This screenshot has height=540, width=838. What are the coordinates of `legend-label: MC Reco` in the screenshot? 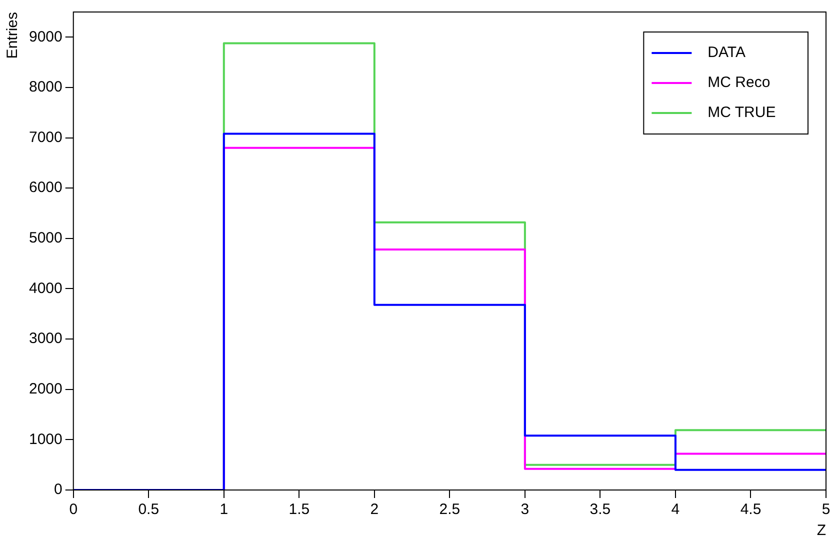 It's located at (739, 83).